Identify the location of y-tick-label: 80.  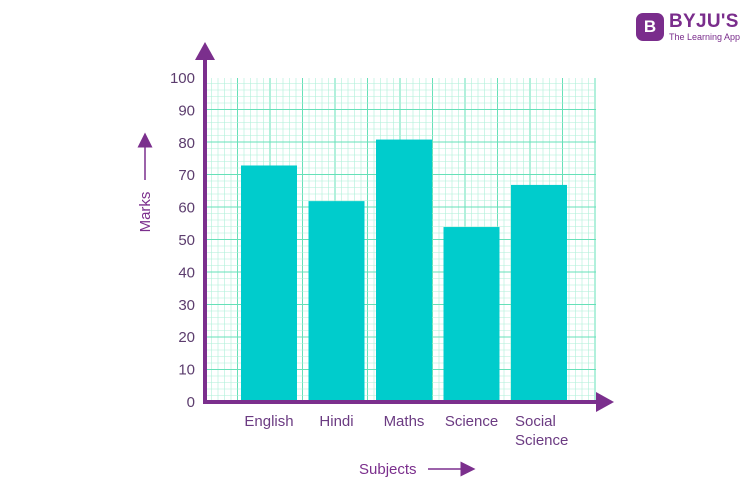
(186, 143).